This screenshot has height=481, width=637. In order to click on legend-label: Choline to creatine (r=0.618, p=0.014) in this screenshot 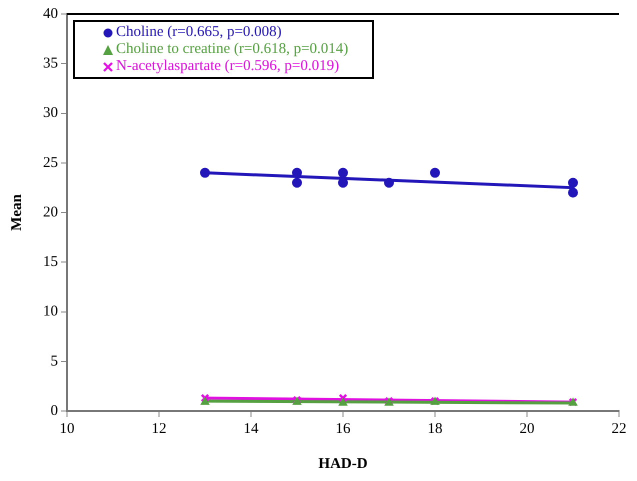, I will do `click(232, 49)`.